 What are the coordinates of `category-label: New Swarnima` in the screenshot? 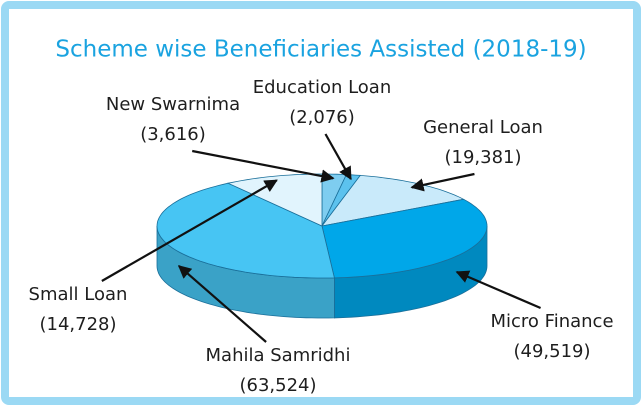 It's located at (173, 104).